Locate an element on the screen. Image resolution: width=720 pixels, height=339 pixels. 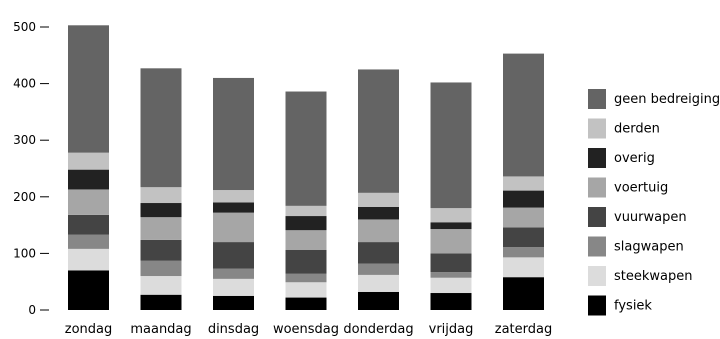
bar-segment-steekwapen-maandag is located at coordinates (161, 285).